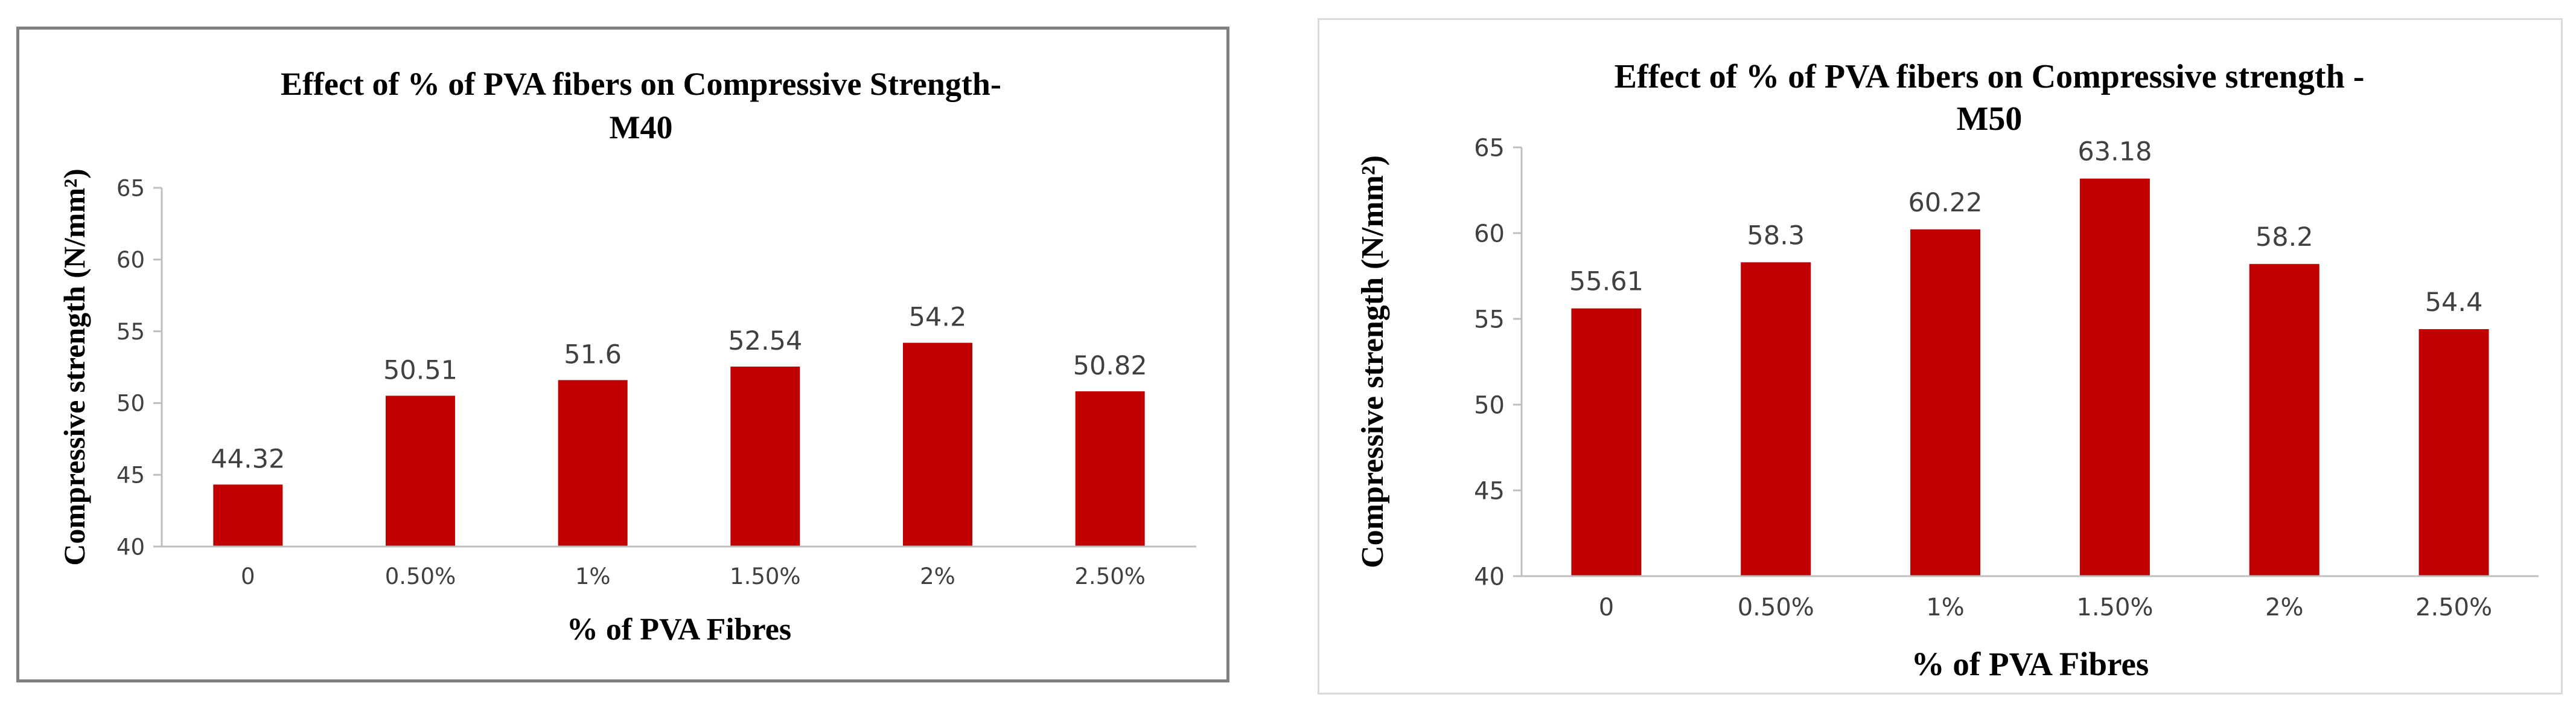 The image size is (2576, 709). What do you see at coordinates (593, 354) in the screenshot?
I see `data-label: 51.6` at bounding box center [593, 354].